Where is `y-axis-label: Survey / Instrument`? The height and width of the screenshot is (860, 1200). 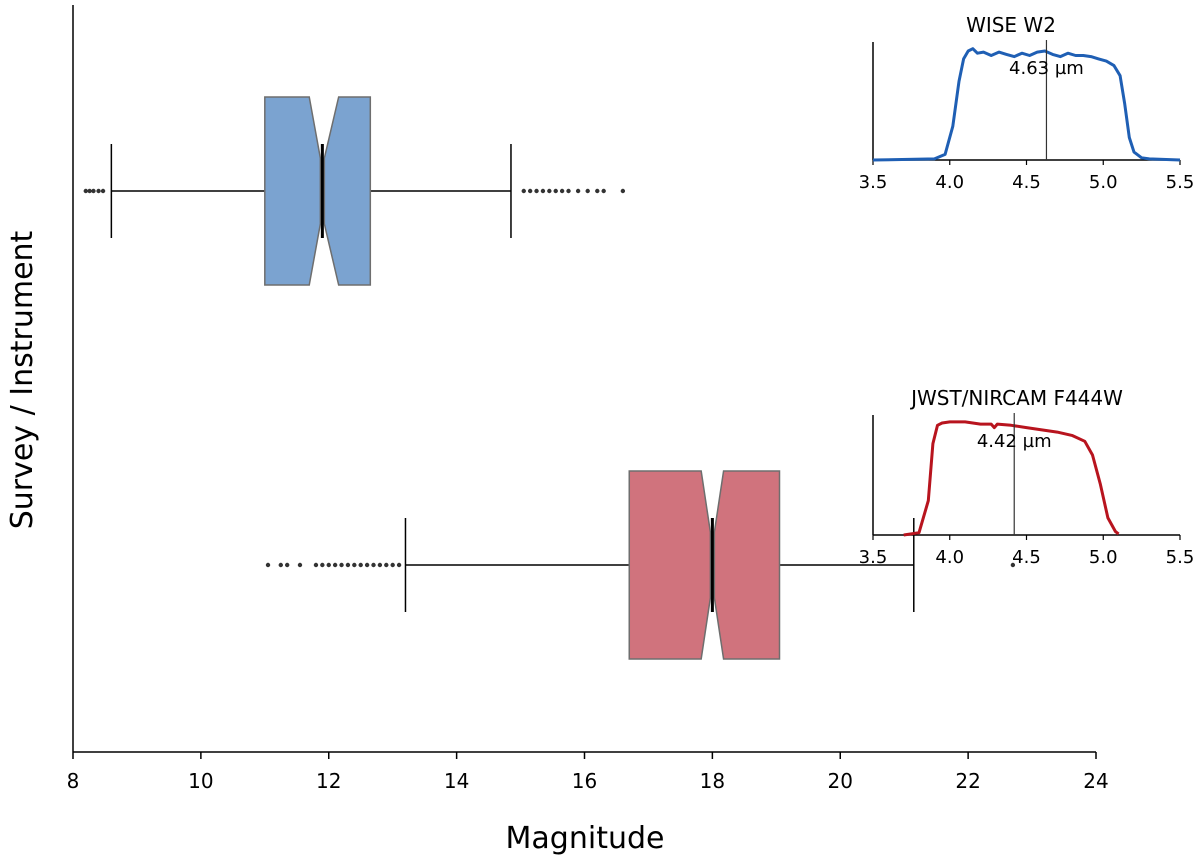
y-axis-label: Survey / Instrument is located at coordinates (22, 379).